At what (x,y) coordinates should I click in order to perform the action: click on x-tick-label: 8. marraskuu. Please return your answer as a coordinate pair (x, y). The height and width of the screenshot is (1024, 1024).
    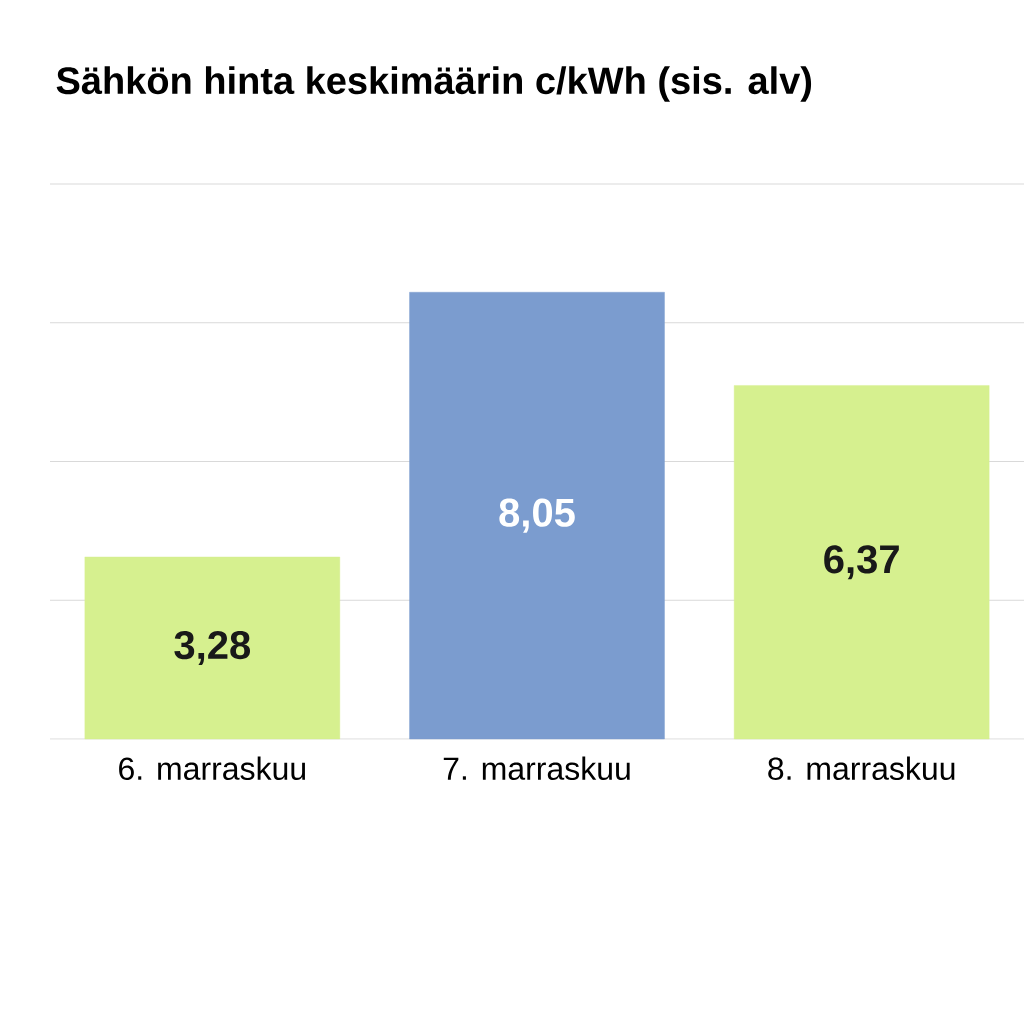
    Looking at the image, I should click on (861, 768).